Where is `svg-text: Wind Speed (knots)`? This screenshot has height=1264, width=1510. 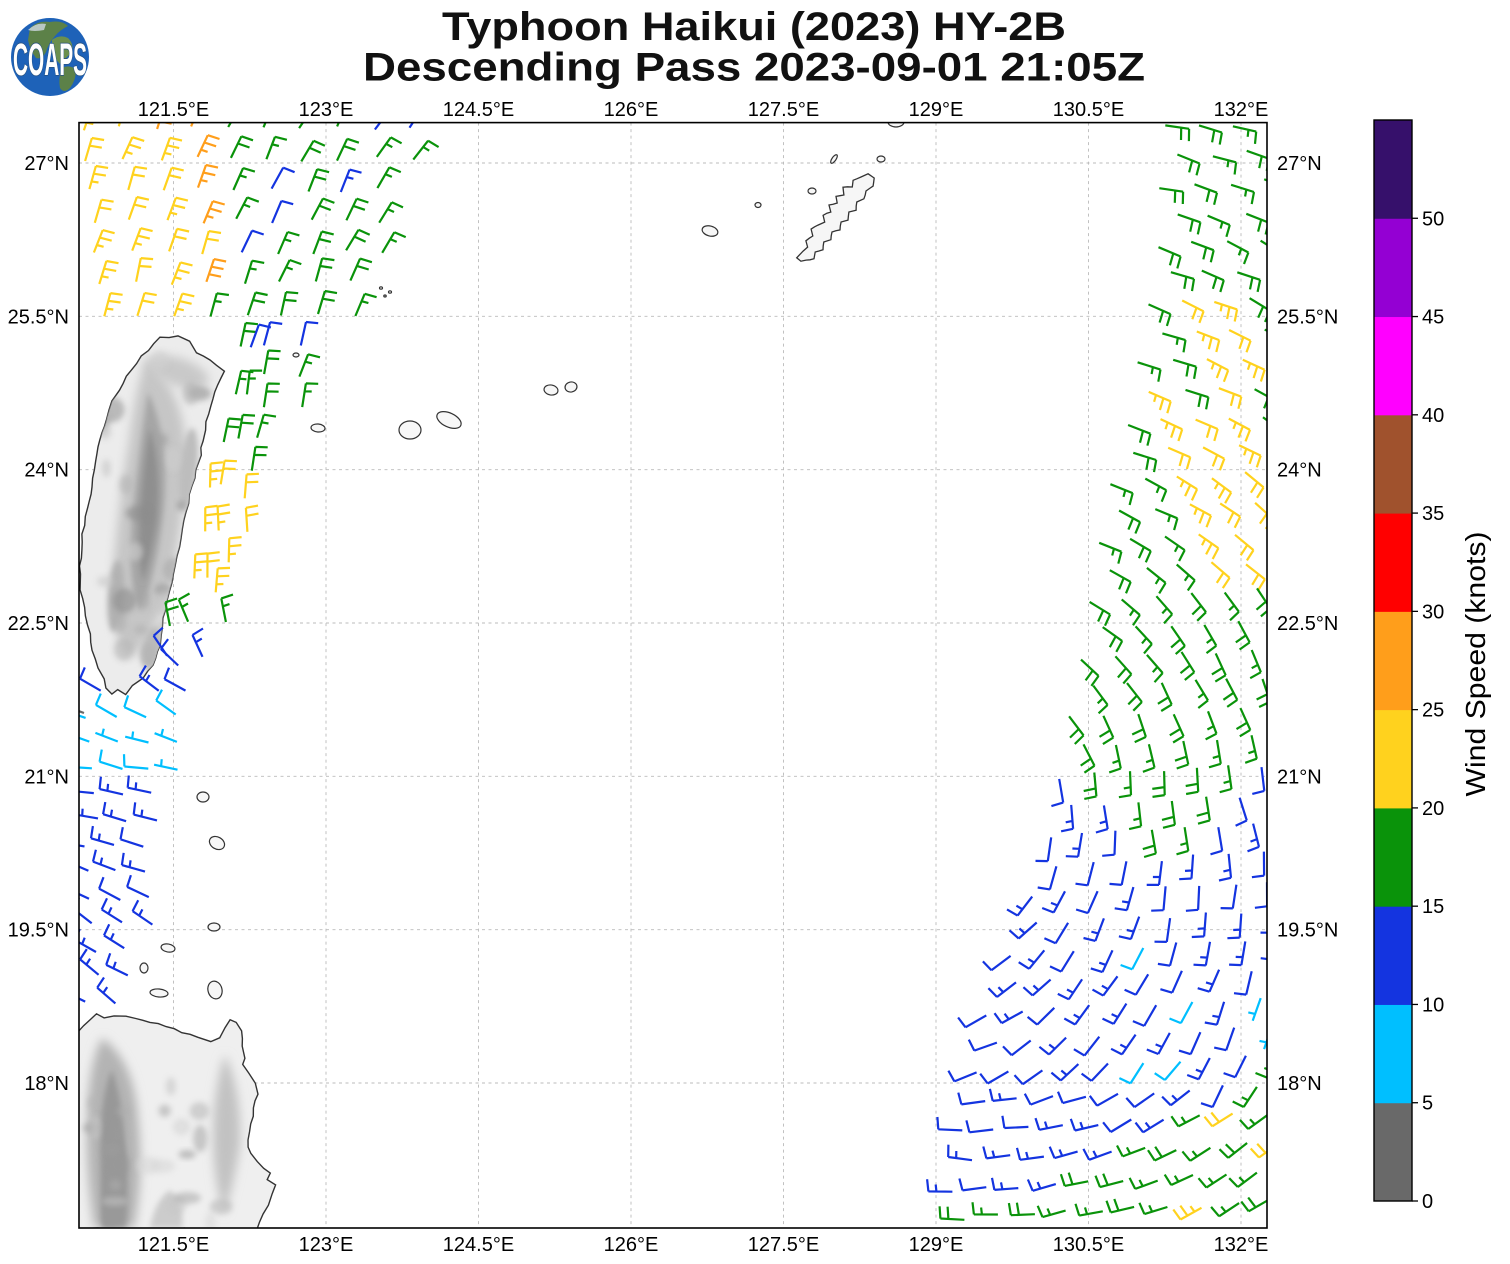
svg-text: Wind Speed (knots) is located at coordinates (1475, 664).